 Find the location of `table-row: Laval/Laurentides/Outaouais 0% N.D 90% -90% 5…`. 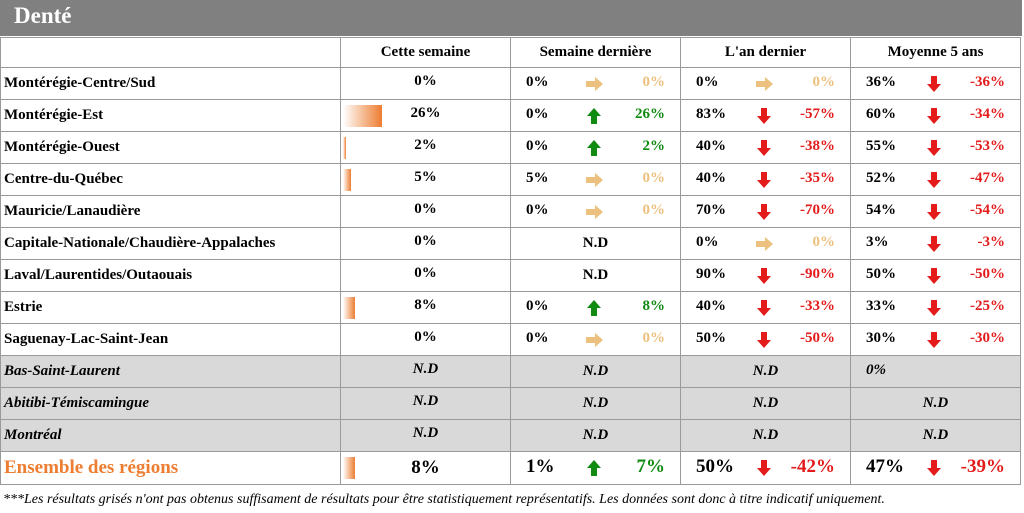

table-row: Laval/Laurentides/Outaouais 0% N.D 90% -90% 5… is located at coordinates (510, 275).